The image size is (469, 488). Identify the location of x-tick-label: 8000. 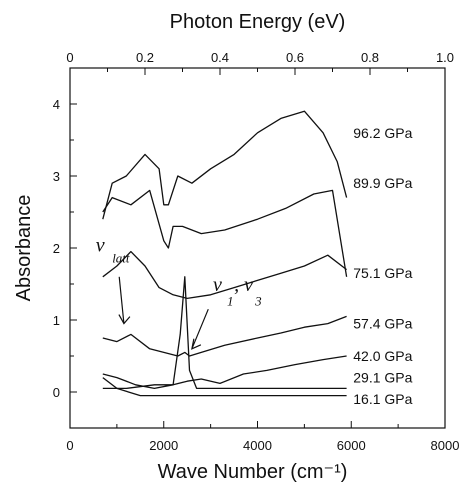
(445, 445).